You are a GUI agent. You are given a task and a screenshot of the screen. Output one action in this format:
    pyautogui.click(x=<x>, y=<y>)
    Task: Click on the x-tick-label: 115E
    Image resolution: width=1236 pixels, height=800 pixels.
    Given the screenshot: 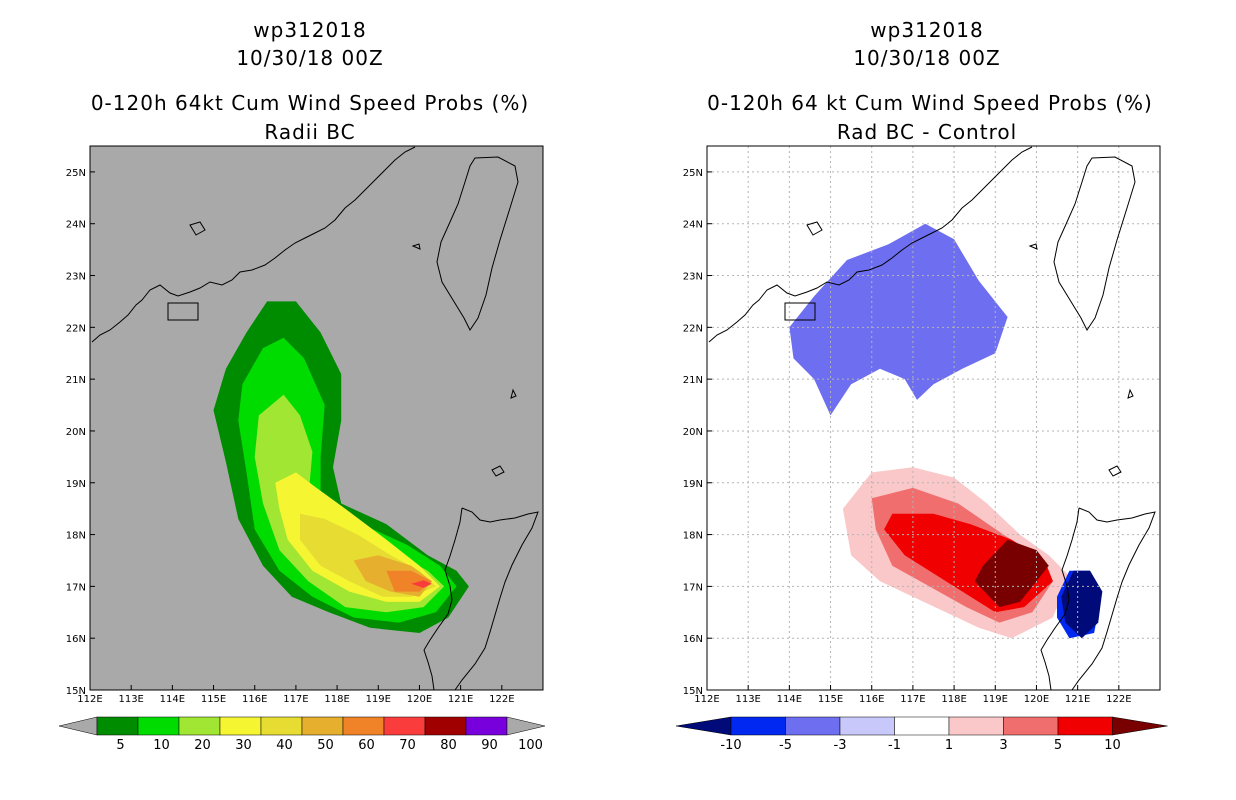 What is the action you would take?
    pyautogui.click(x=213, y=699)
    